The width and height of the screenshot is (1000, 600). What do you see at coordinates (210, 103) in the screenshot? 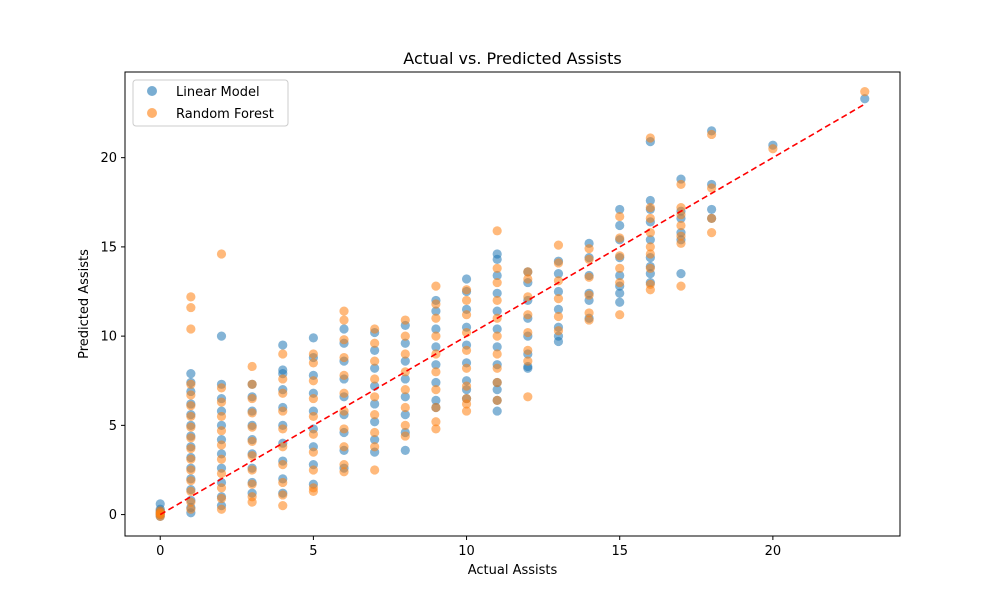
I see `legend-frame` at bounding box center [210, 103].